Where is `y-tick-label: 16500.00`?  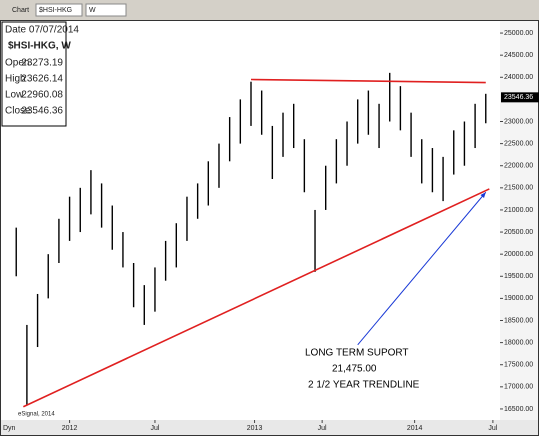
y-tick-label: 16500.00 is located at coordinates (518, 409).